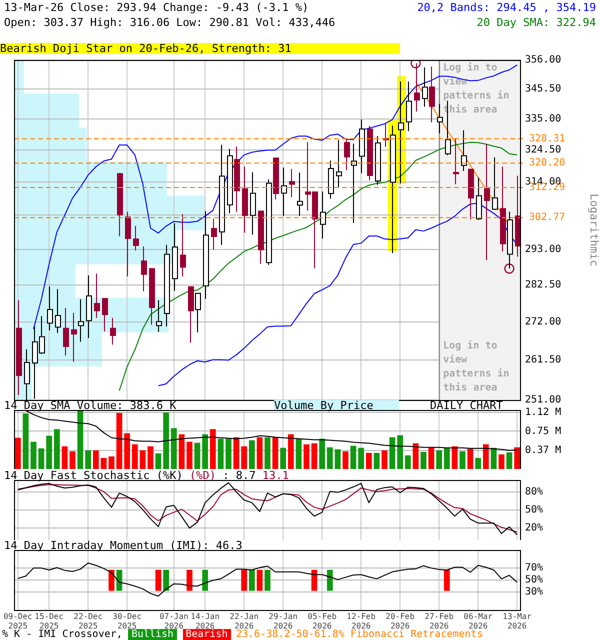 This screenshot has width=600, height=640. I want to click on annotation: DAILY CHART, so click(466, 405).